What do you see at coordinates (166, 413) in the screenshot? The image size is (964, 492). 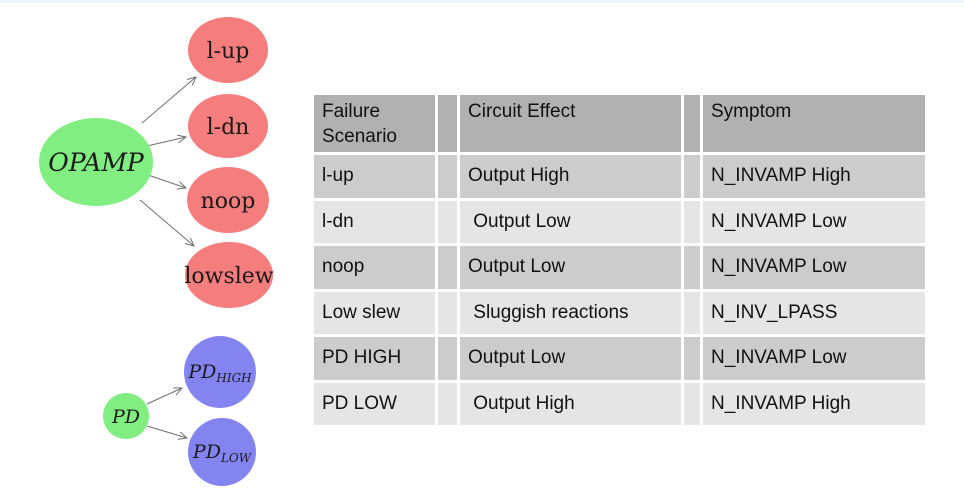 I see `pd-edges` at bounding box center [166, 413].